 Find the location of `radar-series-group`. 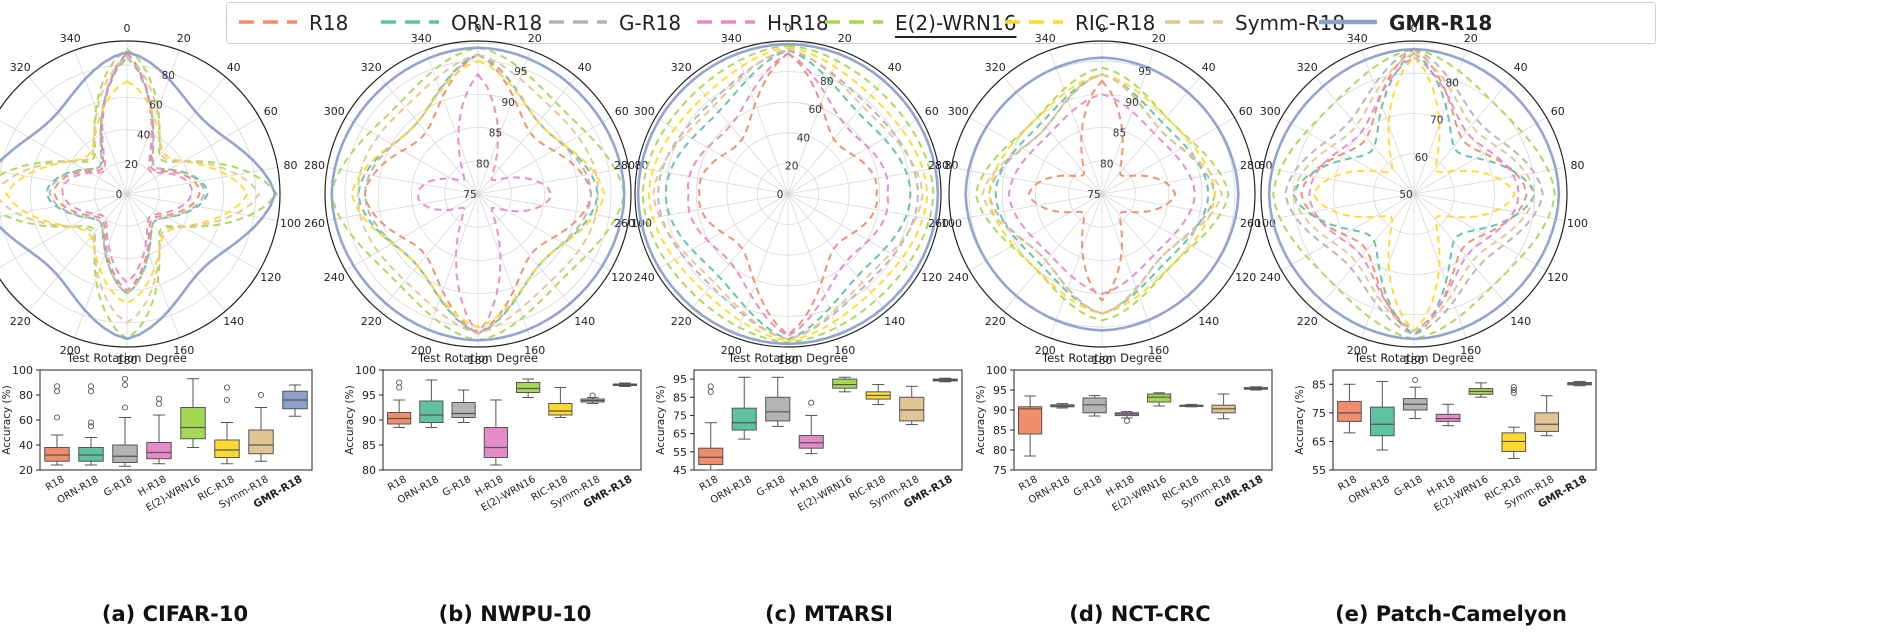

radar-series-group is located at coordinates (139, 194).